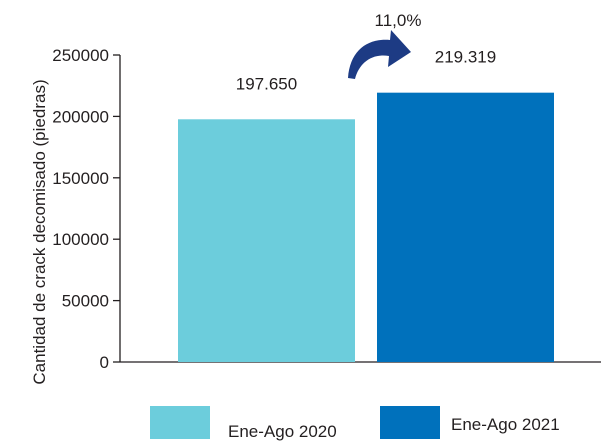 The width and height of the screenshot is (603, 441). Describe the element at coordinates (104, 362) in the screenshot. I see `y-tick-label: 0` at that location.